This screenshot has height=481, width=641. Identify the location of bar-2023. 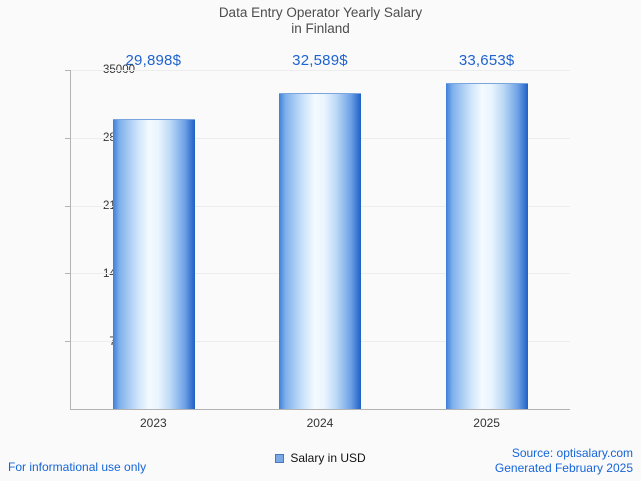
(154, 264).